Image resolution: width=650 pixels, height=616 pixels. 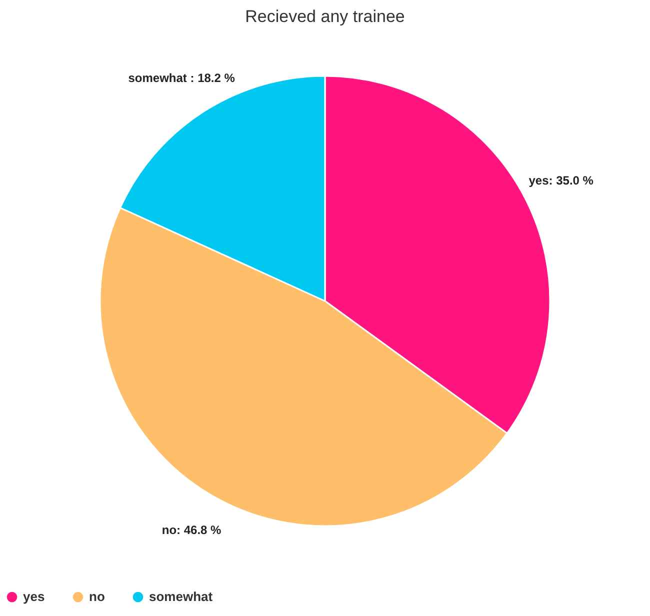 What do you see at coordinates (325, 16) in the screenshot?
I see `chart-title: Recieved any trainee` at bounding box center [325, 16].